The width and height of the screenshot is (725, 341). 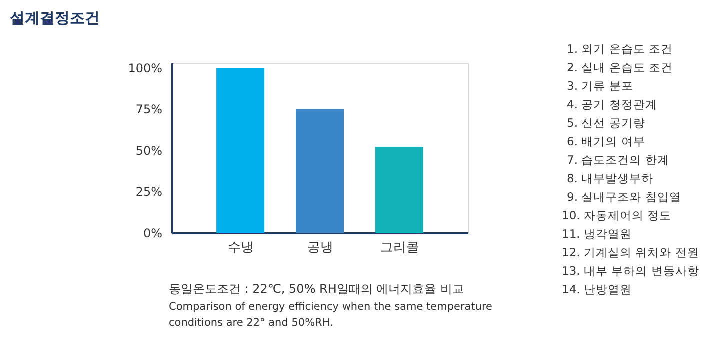 What do you see at coordinates (149, 109) in the screenshot?
I see `y-tick-label: 75%` at bounding box center [149, 109].